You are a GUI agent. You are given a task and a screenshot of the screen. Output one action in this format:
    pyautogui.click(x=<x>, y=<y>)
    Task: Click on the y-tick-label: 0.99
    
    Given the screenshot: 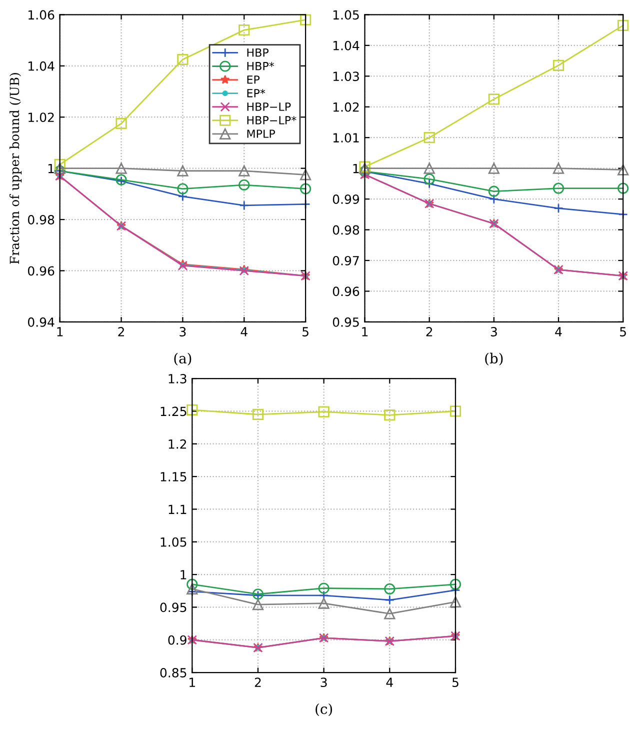 What is the action you would take?
    pyautogui.click(x=346, y=199)
    